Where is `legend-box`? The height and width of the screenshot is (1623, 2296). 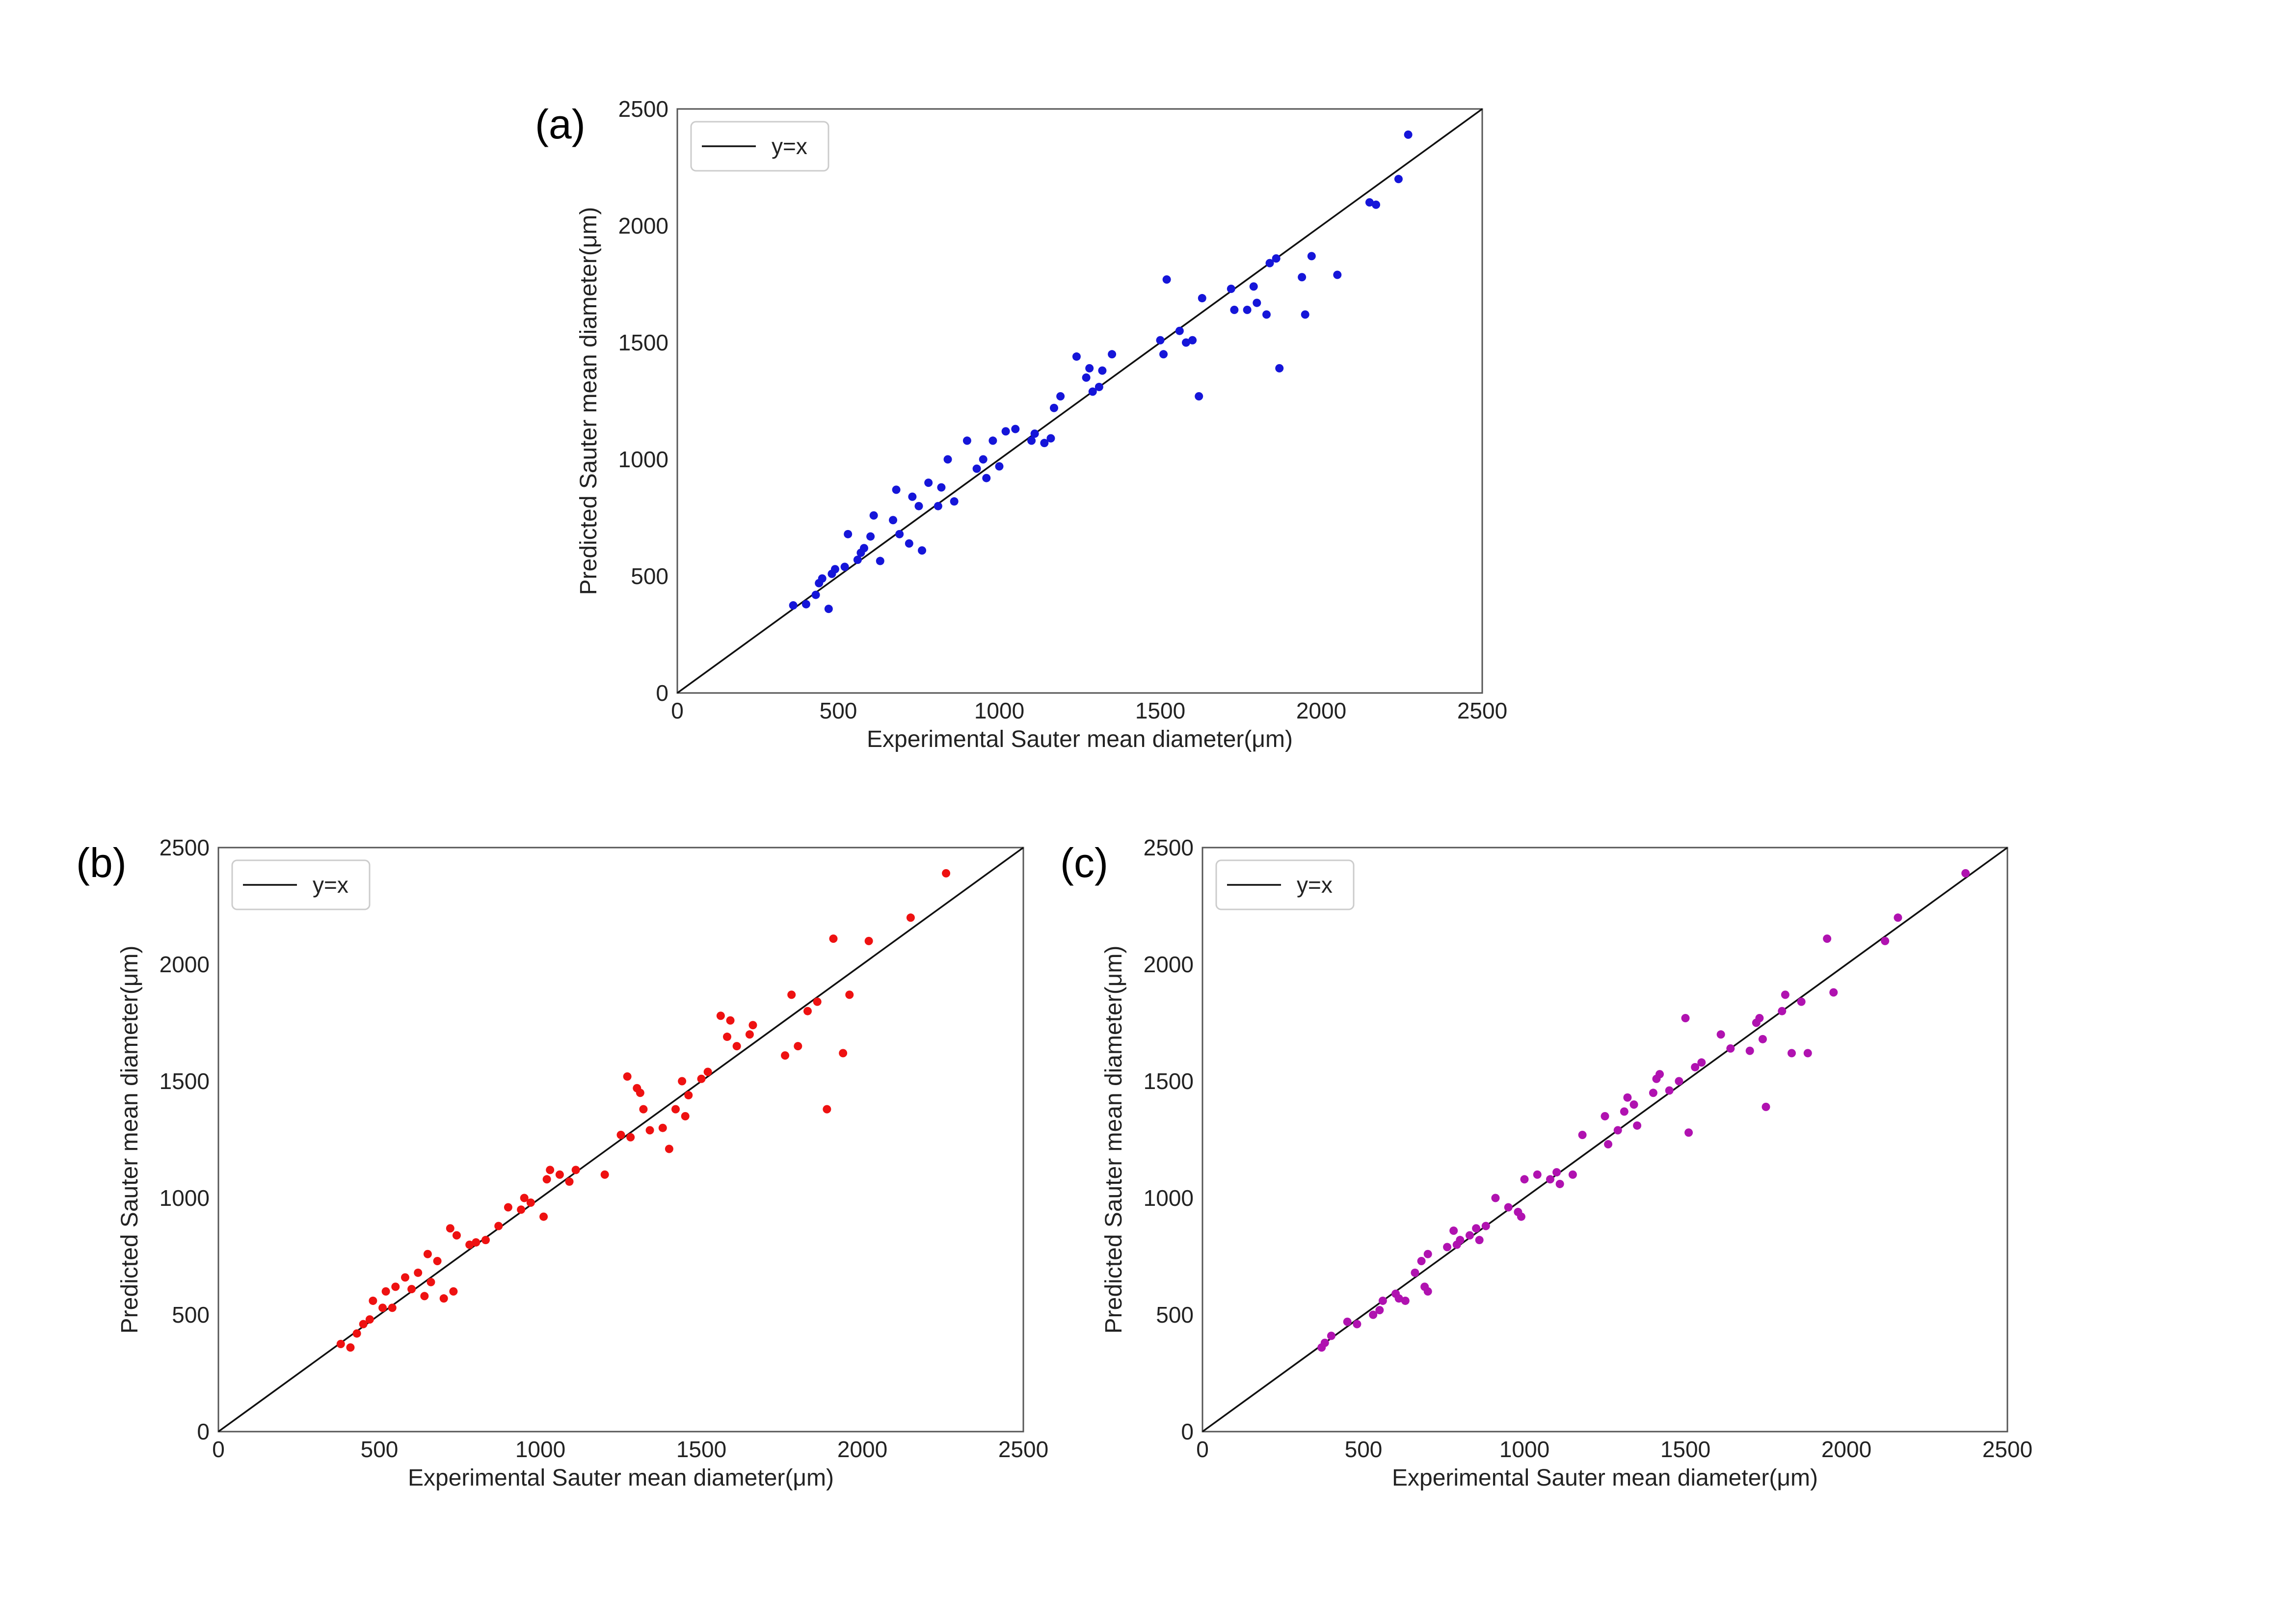
legend-box is located at coordinates (759, 146).